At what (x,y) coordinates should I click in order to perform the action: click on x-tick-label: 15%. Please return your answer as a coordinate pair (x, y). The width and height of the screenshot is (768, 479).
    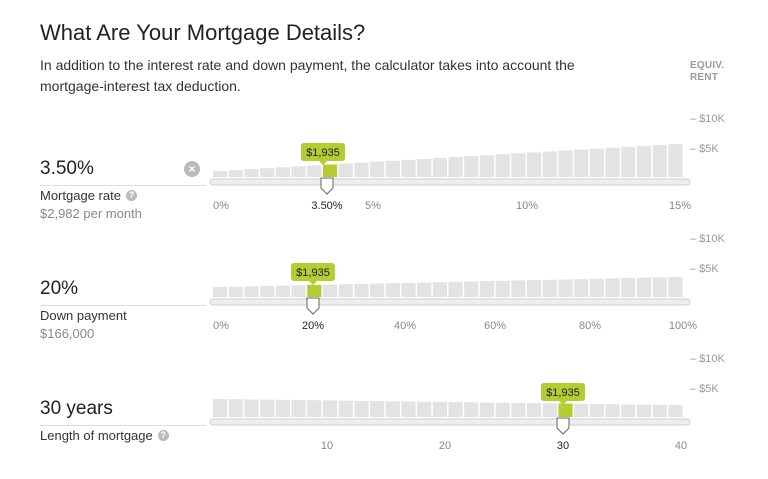
    Looking at the image, I should click on (680, 206).